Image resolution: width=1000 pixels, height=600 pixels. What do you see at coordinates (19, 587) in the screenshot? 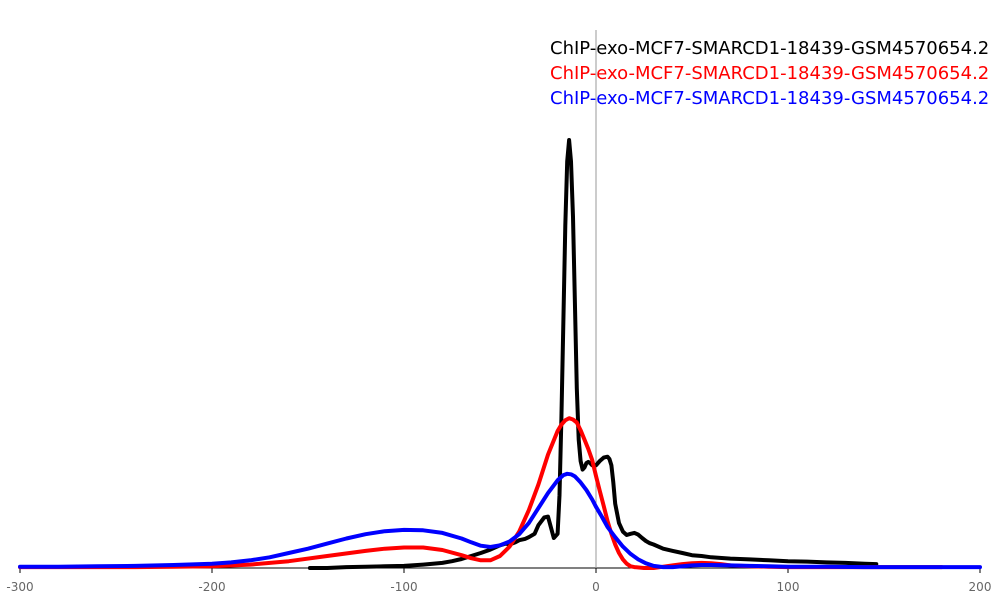
I see `x-tick-label: -300` at bounding box center [19, 587].